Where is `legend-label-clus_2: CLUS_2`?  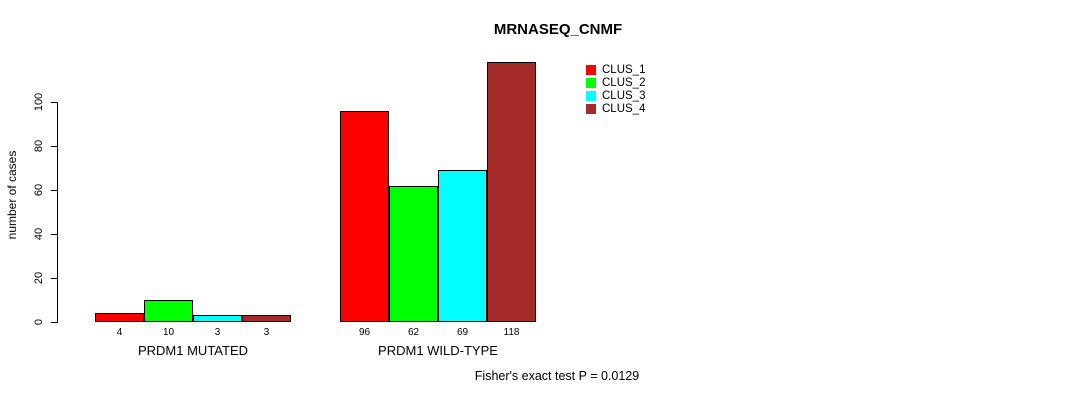
legend-label-clus_2: CLUS_2 is located at coordinates (624, 83).